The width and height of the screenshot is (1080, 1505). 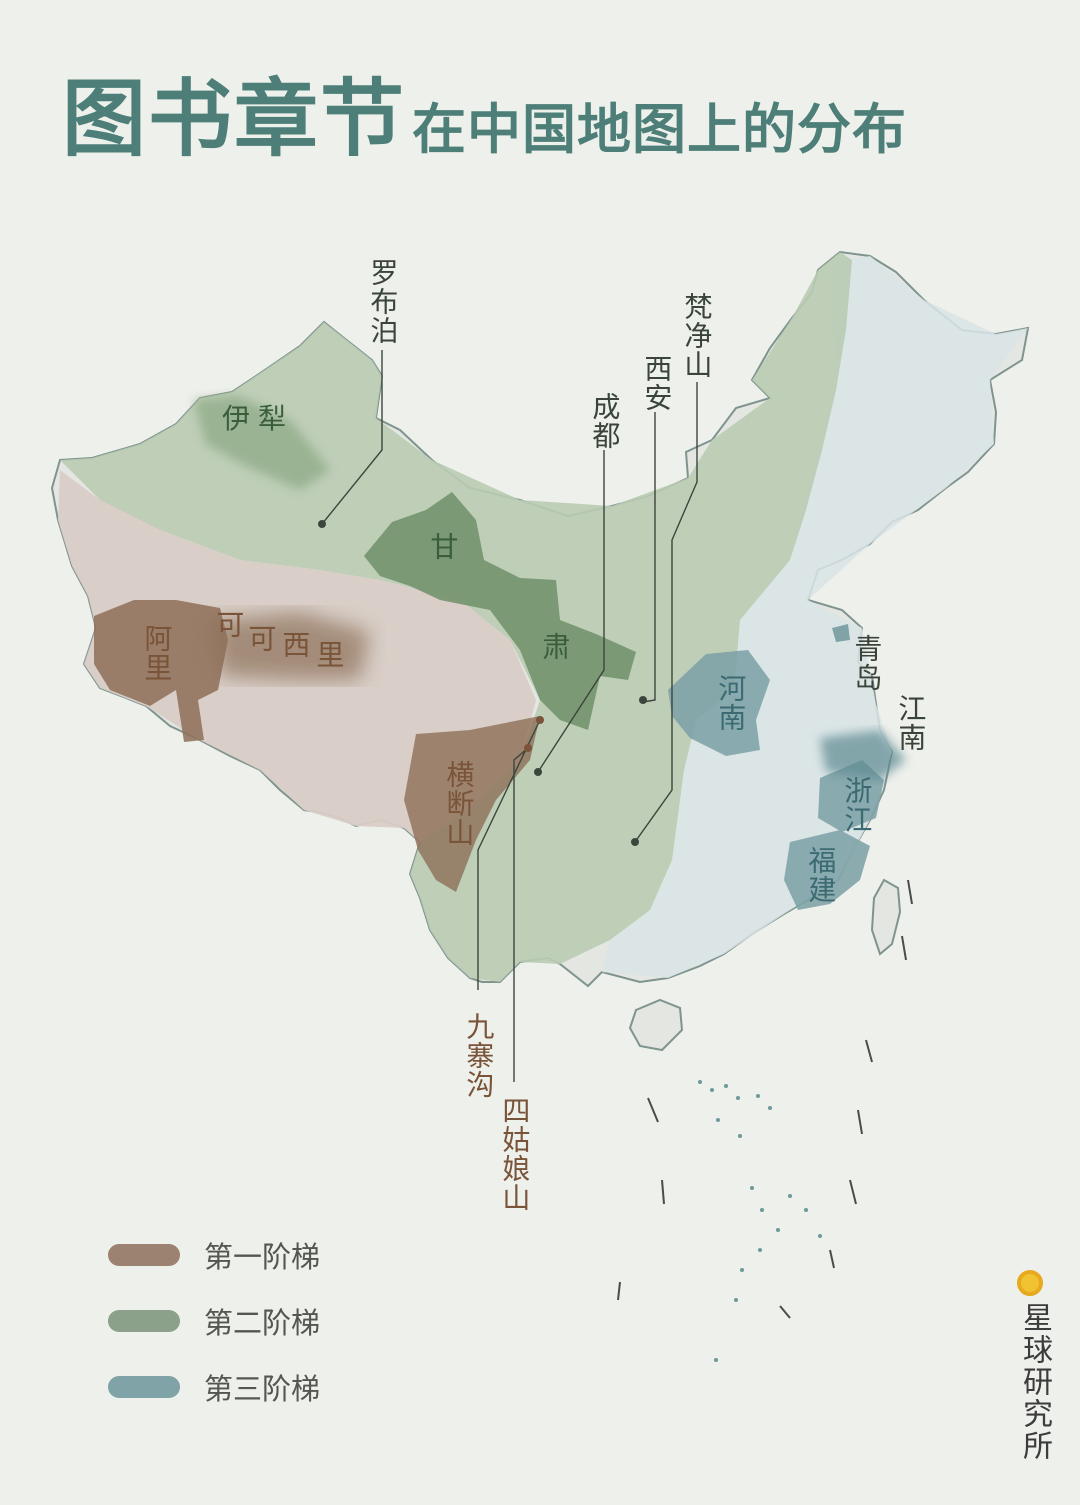 I want to click on label-gan: 甘, so click(x=443, y=546).